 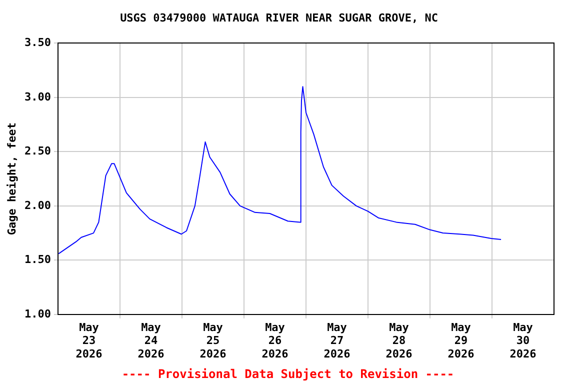 What do you see at coordinates (37, 259) in the screenshot?
I see `y-tick-label: 1.50` at bounding box center [37, 259].